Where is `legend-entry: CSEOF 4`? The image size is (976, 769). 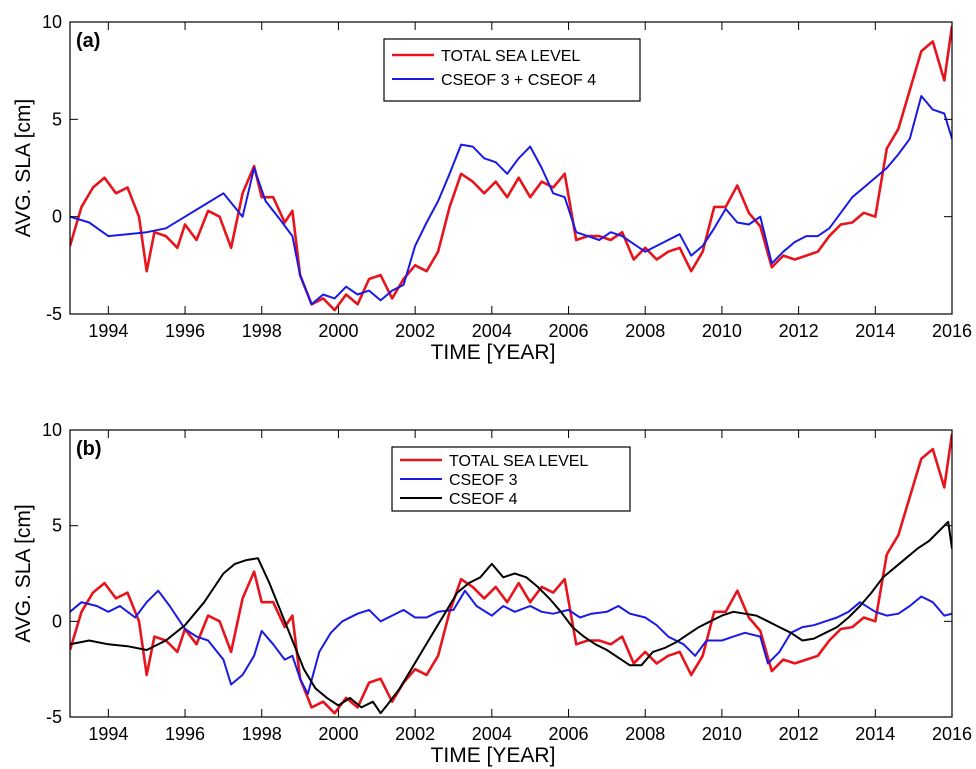
legend-entry: CSEOF 4 is located at coordinates (483, 499).